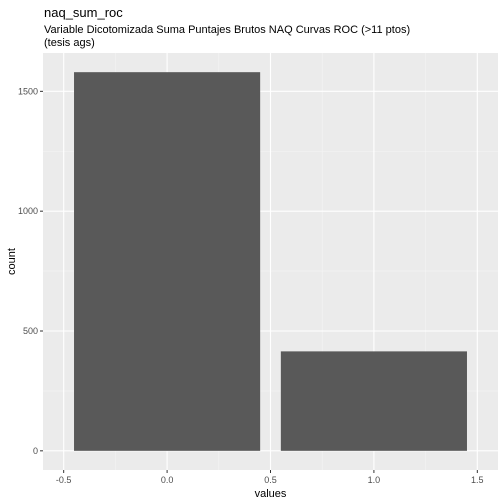 This screenshot has width=504, height=504. What do you see at coordinates (12, 261) in the screenshot?
I see `y-axis-title: count` at bounding box center [12, 261].